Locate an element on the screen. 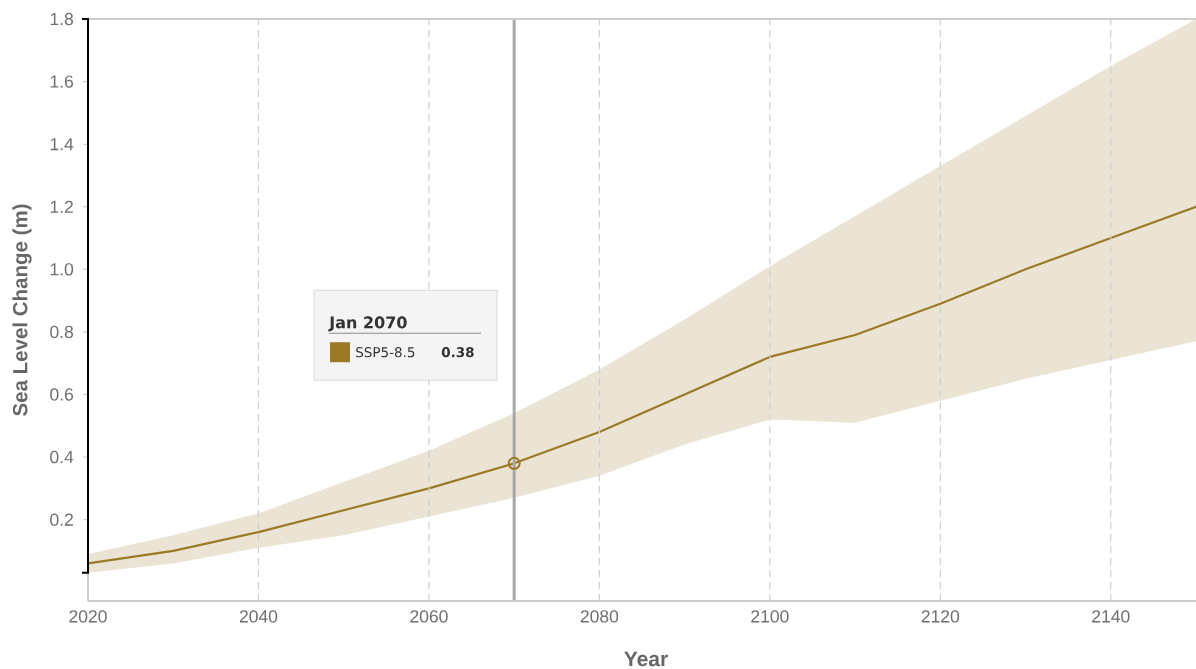 This screenshot has height=669, width=1196. x-tick-label: 2040 is located at coordinates (258, 616).